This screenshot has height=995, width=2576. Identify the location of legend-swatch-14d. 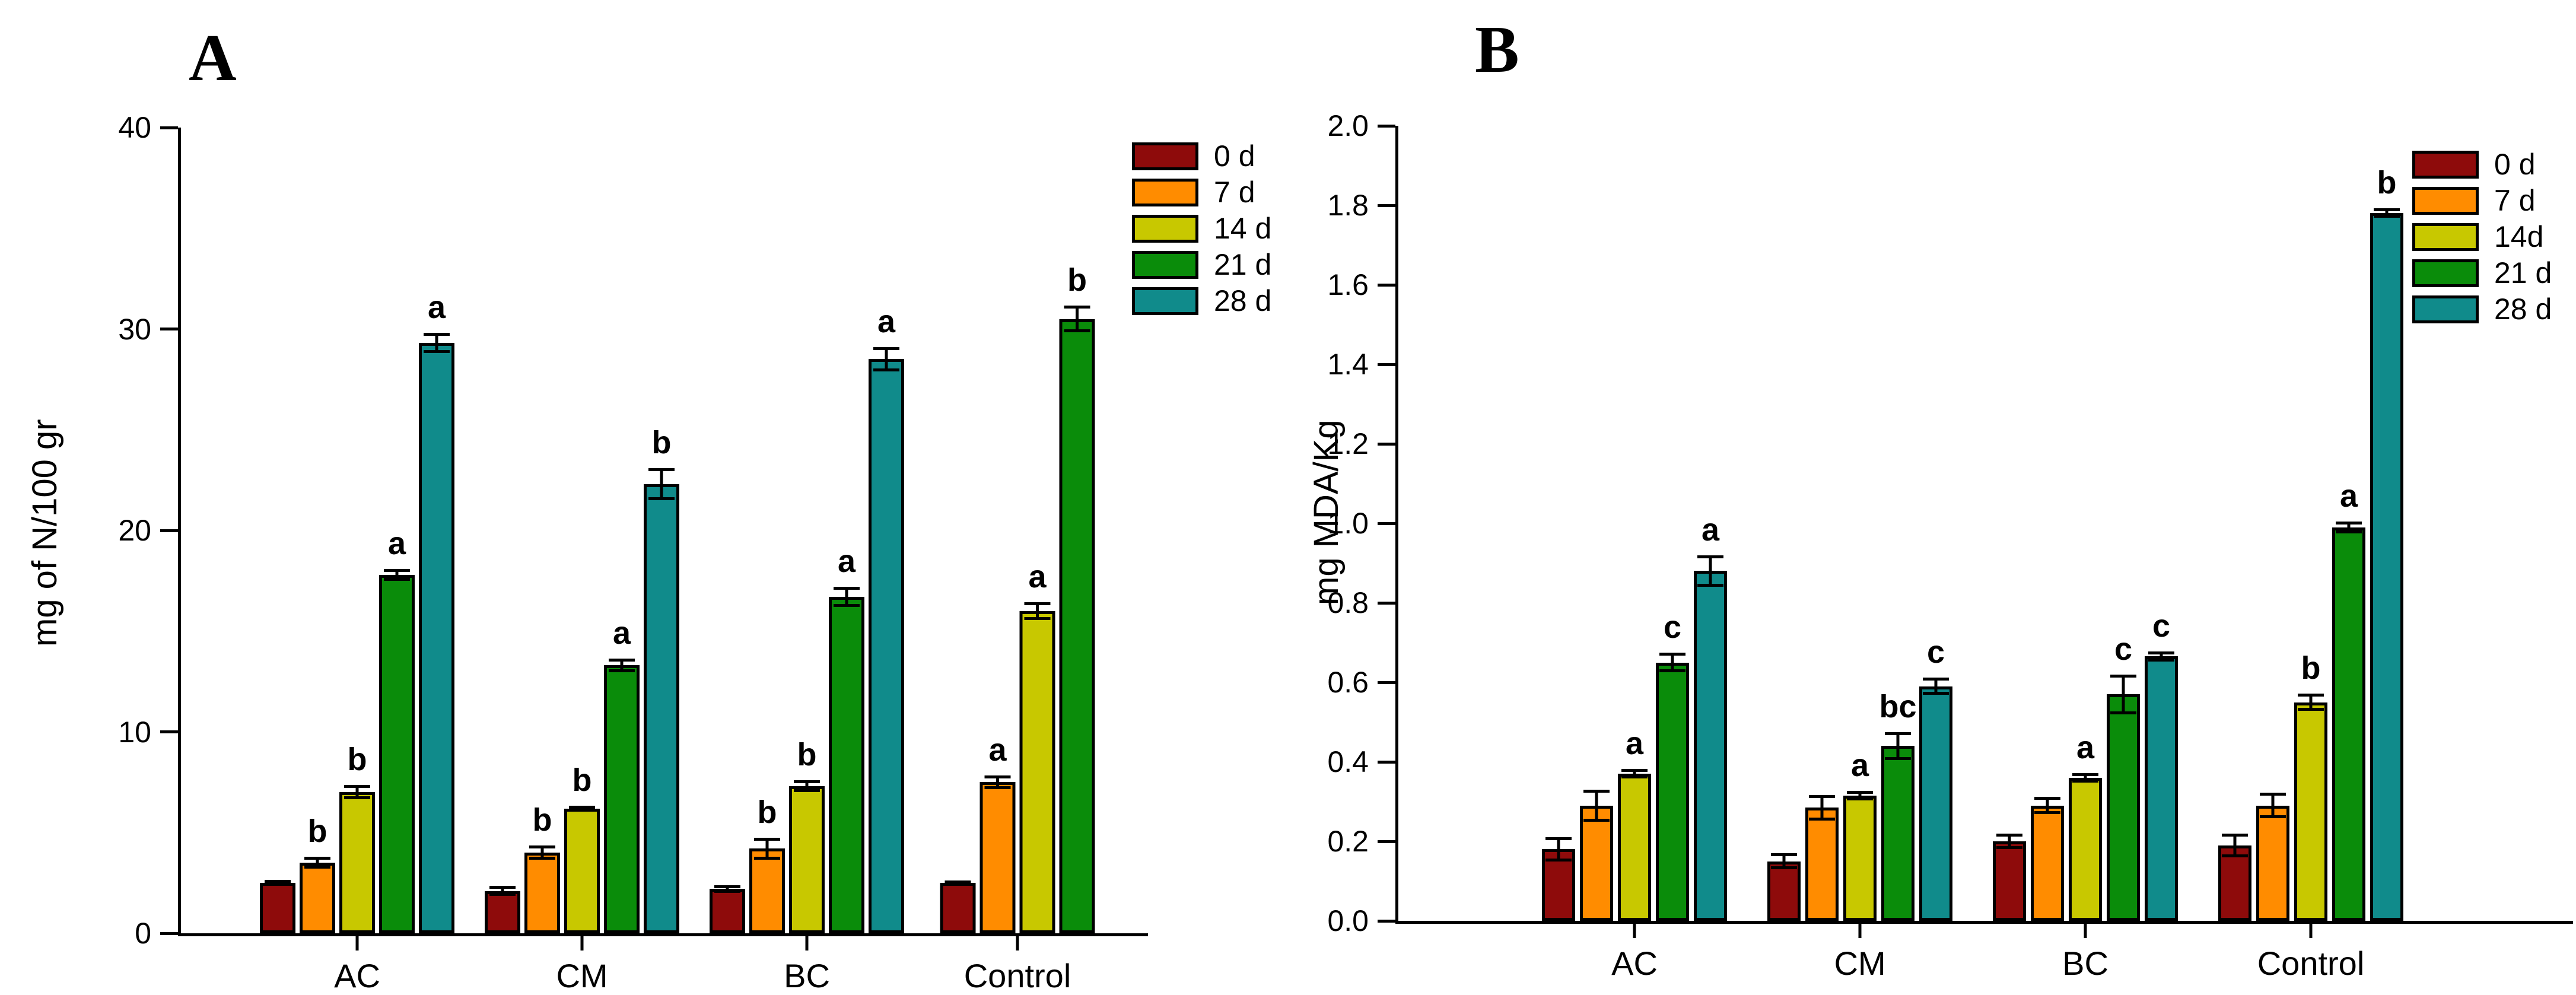
(1165, 228).